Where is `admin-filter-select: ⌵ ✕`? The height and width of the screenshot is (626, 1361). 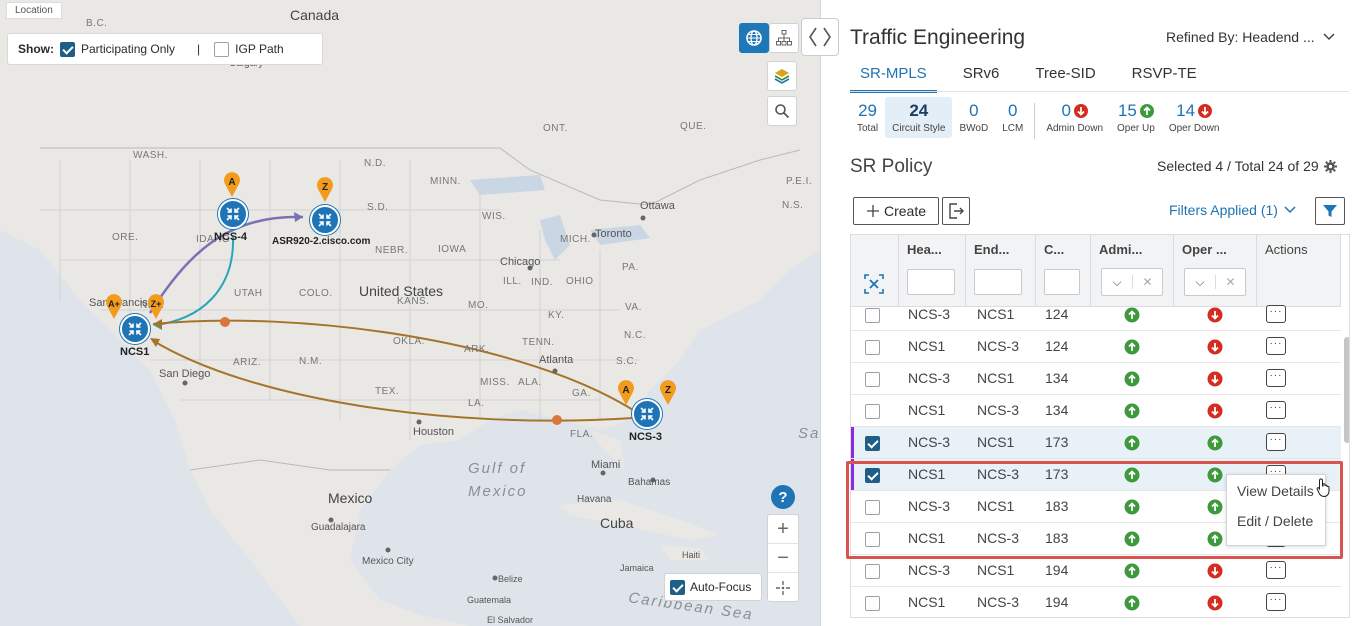
admin-filter-select: ⌵ ✕ is located at coordinates (1132, 282).